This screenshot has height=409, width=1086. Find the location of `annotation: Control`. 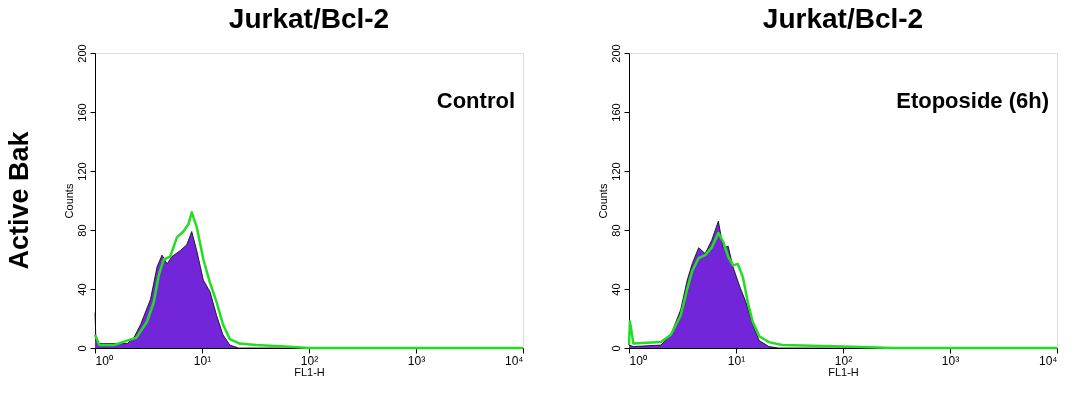

annotation: Control is located at coordinates (475, 100).